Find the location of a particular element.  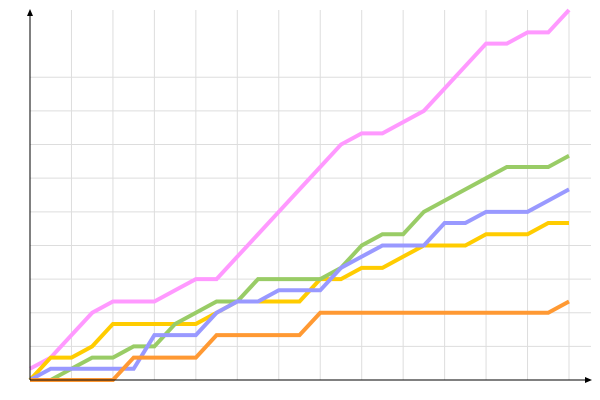

x-axis-arrow is located at coordinates (588, 380).